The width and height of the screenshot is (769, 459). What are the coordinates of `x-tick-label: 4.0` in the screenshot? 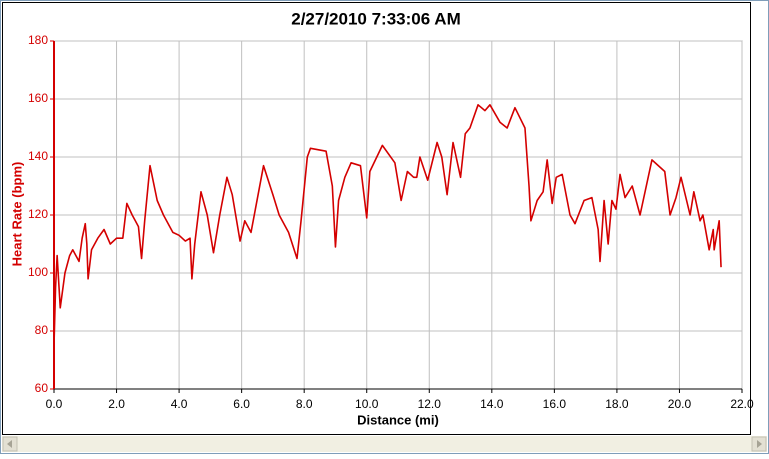 It's located at (179, 404).